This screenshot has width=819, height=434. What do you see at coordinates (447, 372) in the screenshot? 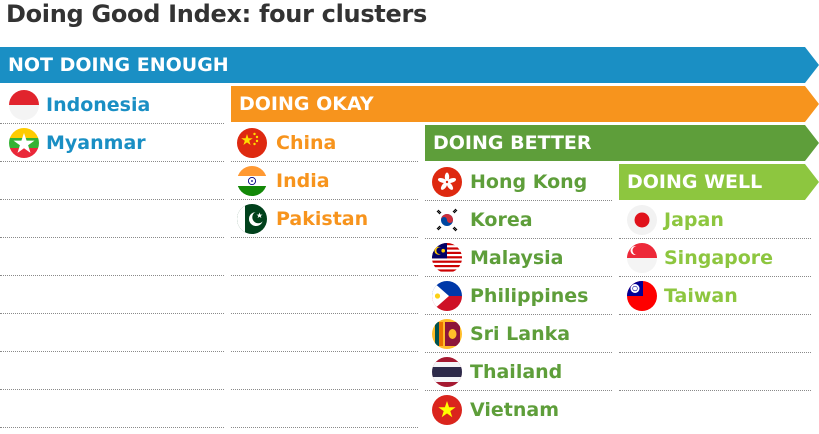
I see `thailand-flag-icon` at bounding box center [447, 372].